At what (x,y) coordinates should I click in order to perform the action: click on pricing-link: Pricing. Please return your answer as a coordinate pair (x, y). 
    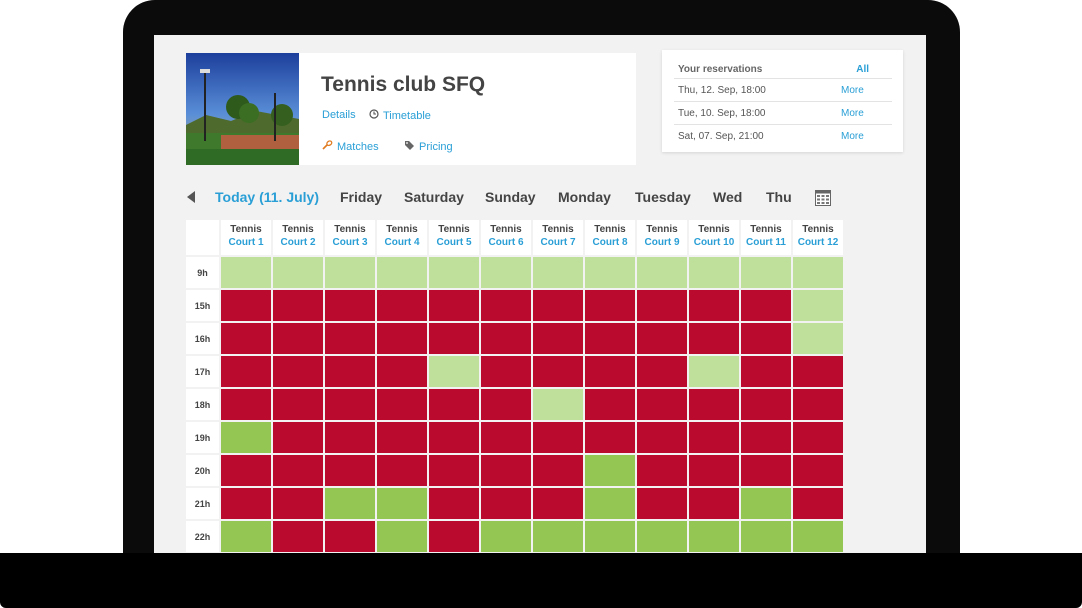
    Looking at the image, I should click on (428, 146).